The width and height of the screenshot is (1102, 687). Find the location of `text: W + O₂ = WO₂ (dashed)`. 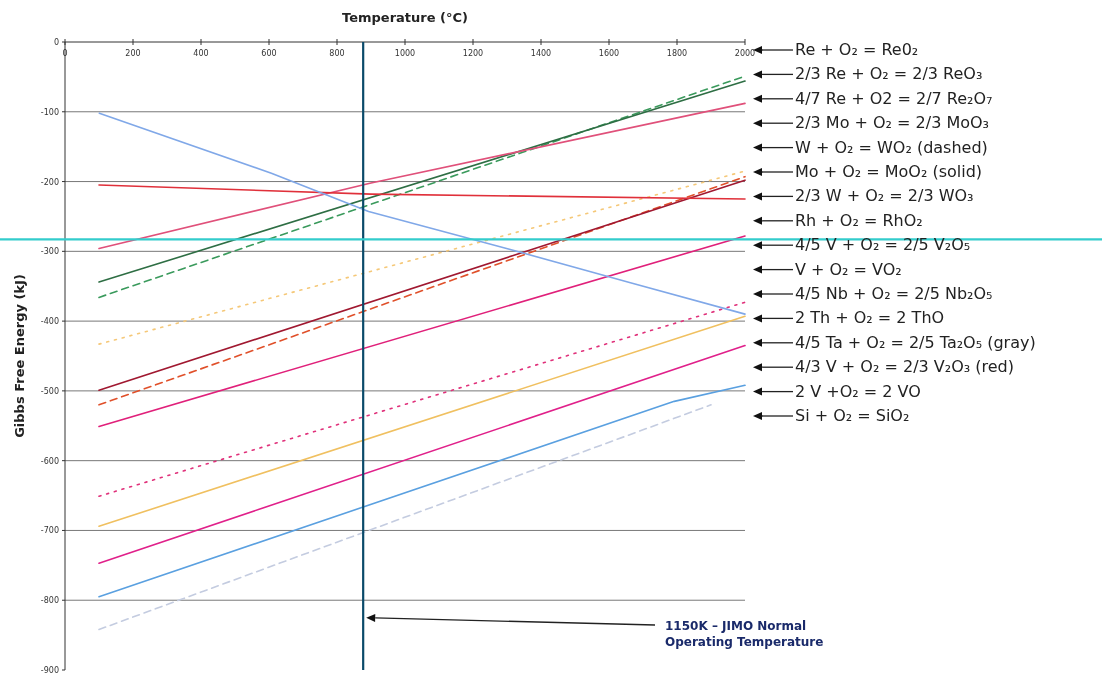

text: W + O₂ = WO₂ (dashed) is located at coordinates (891, 147).